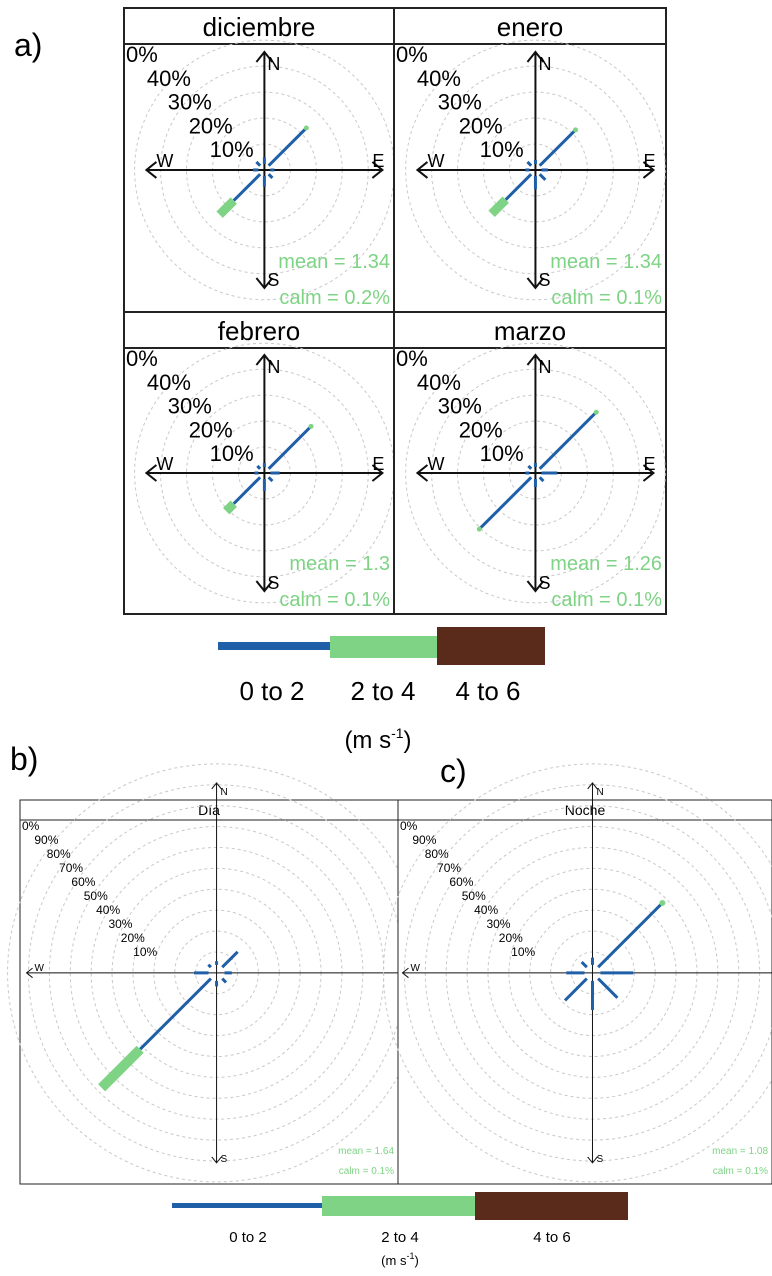 The height and width of the screenshot is (1276, 772). Describe the element at coordinates (584, 992) in the screenshot. I see `panel-frame` at that location.